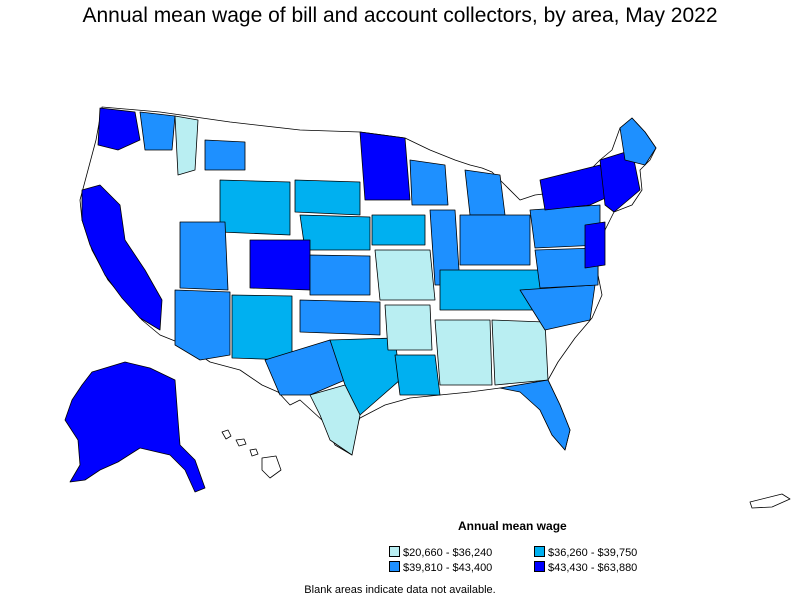 The width and height of the screenshot is (800, 600). I want to click on legend-item-1: $20,660 - $36,240, so click(440, 553).